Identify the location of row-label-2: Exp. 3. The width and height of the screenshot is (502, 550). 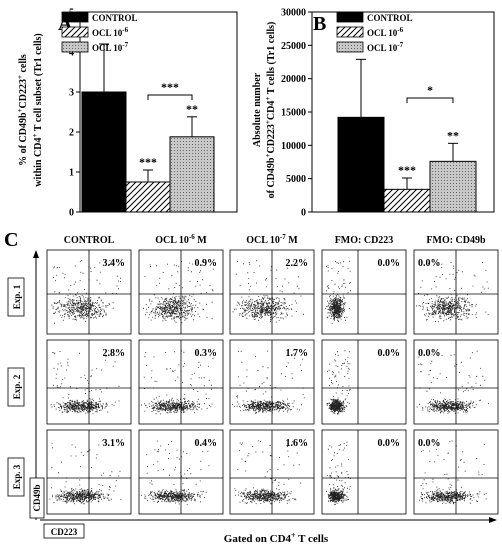
(17, 476).